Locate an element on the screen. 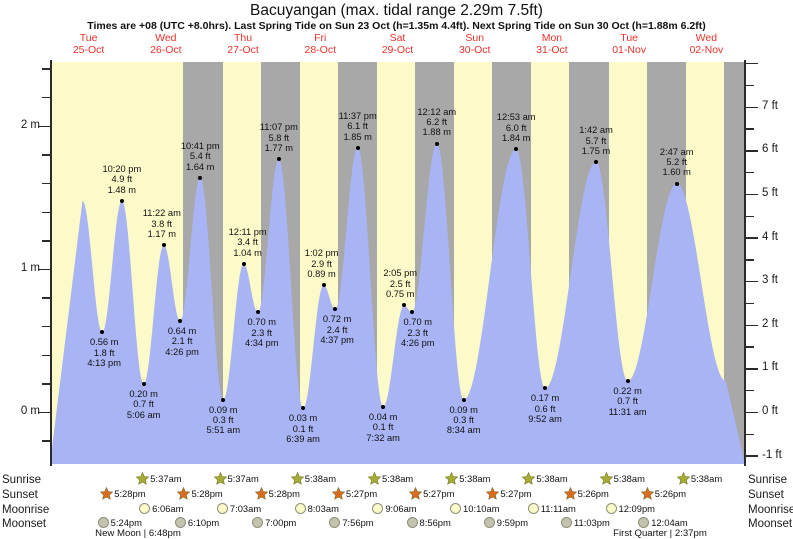 The image size is (793, 539). moonrise-cell: 12:09pm is located at coordinates (630, 508).